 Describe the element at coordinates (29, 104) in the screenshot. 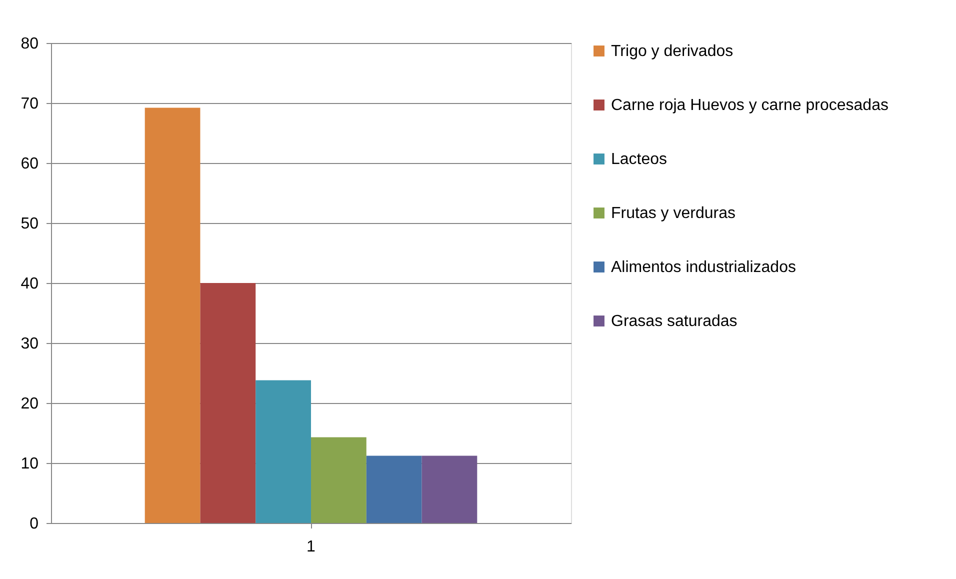

I see `y-tick-label: 70` at that location.